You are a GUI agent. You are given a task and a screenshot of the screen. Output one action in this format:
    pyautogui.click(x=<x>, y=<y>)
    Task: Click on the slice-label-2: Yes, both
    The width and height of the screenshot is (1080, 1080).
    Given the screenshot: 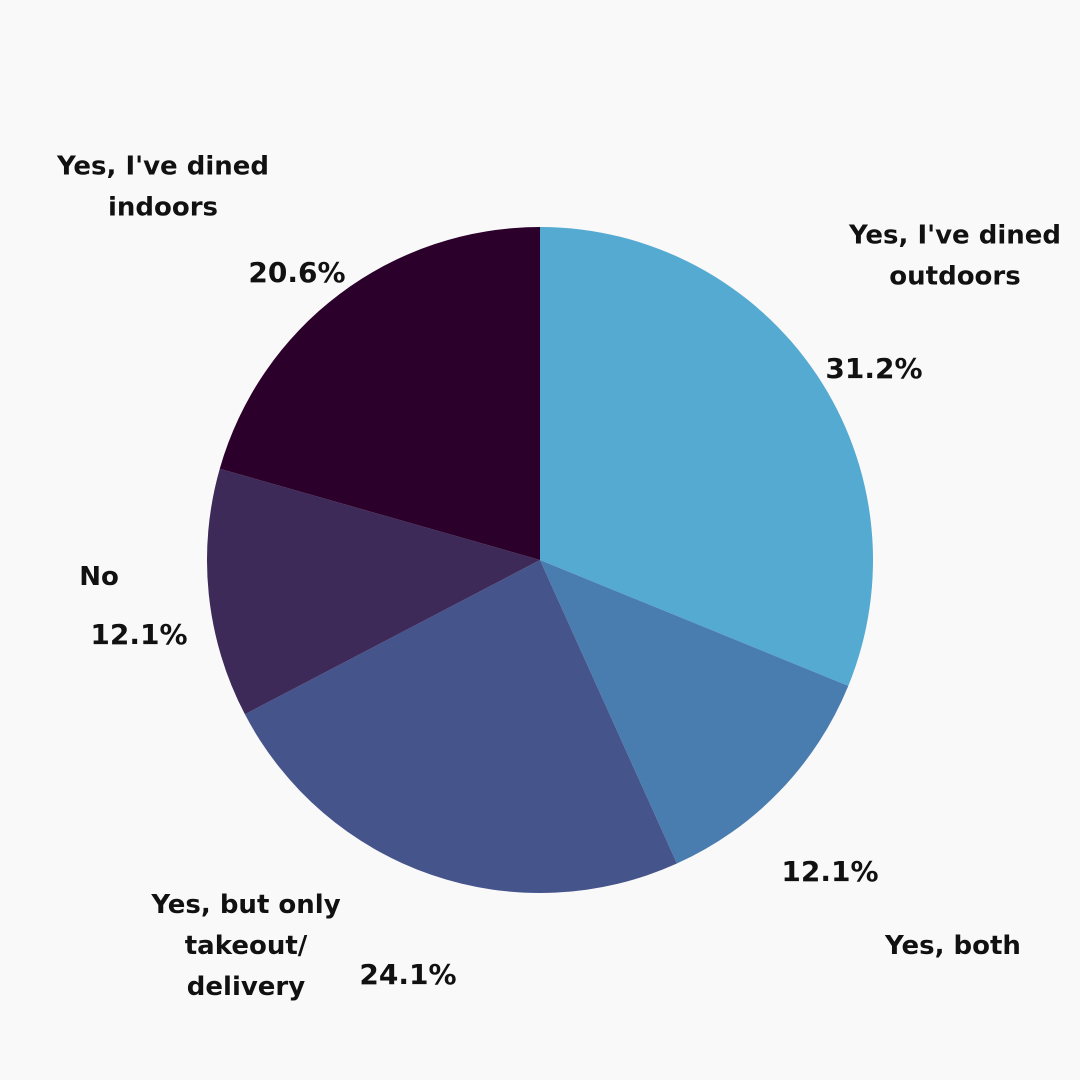 What is the action you would take?
    pyautogui.click(x=952, y=946)
    